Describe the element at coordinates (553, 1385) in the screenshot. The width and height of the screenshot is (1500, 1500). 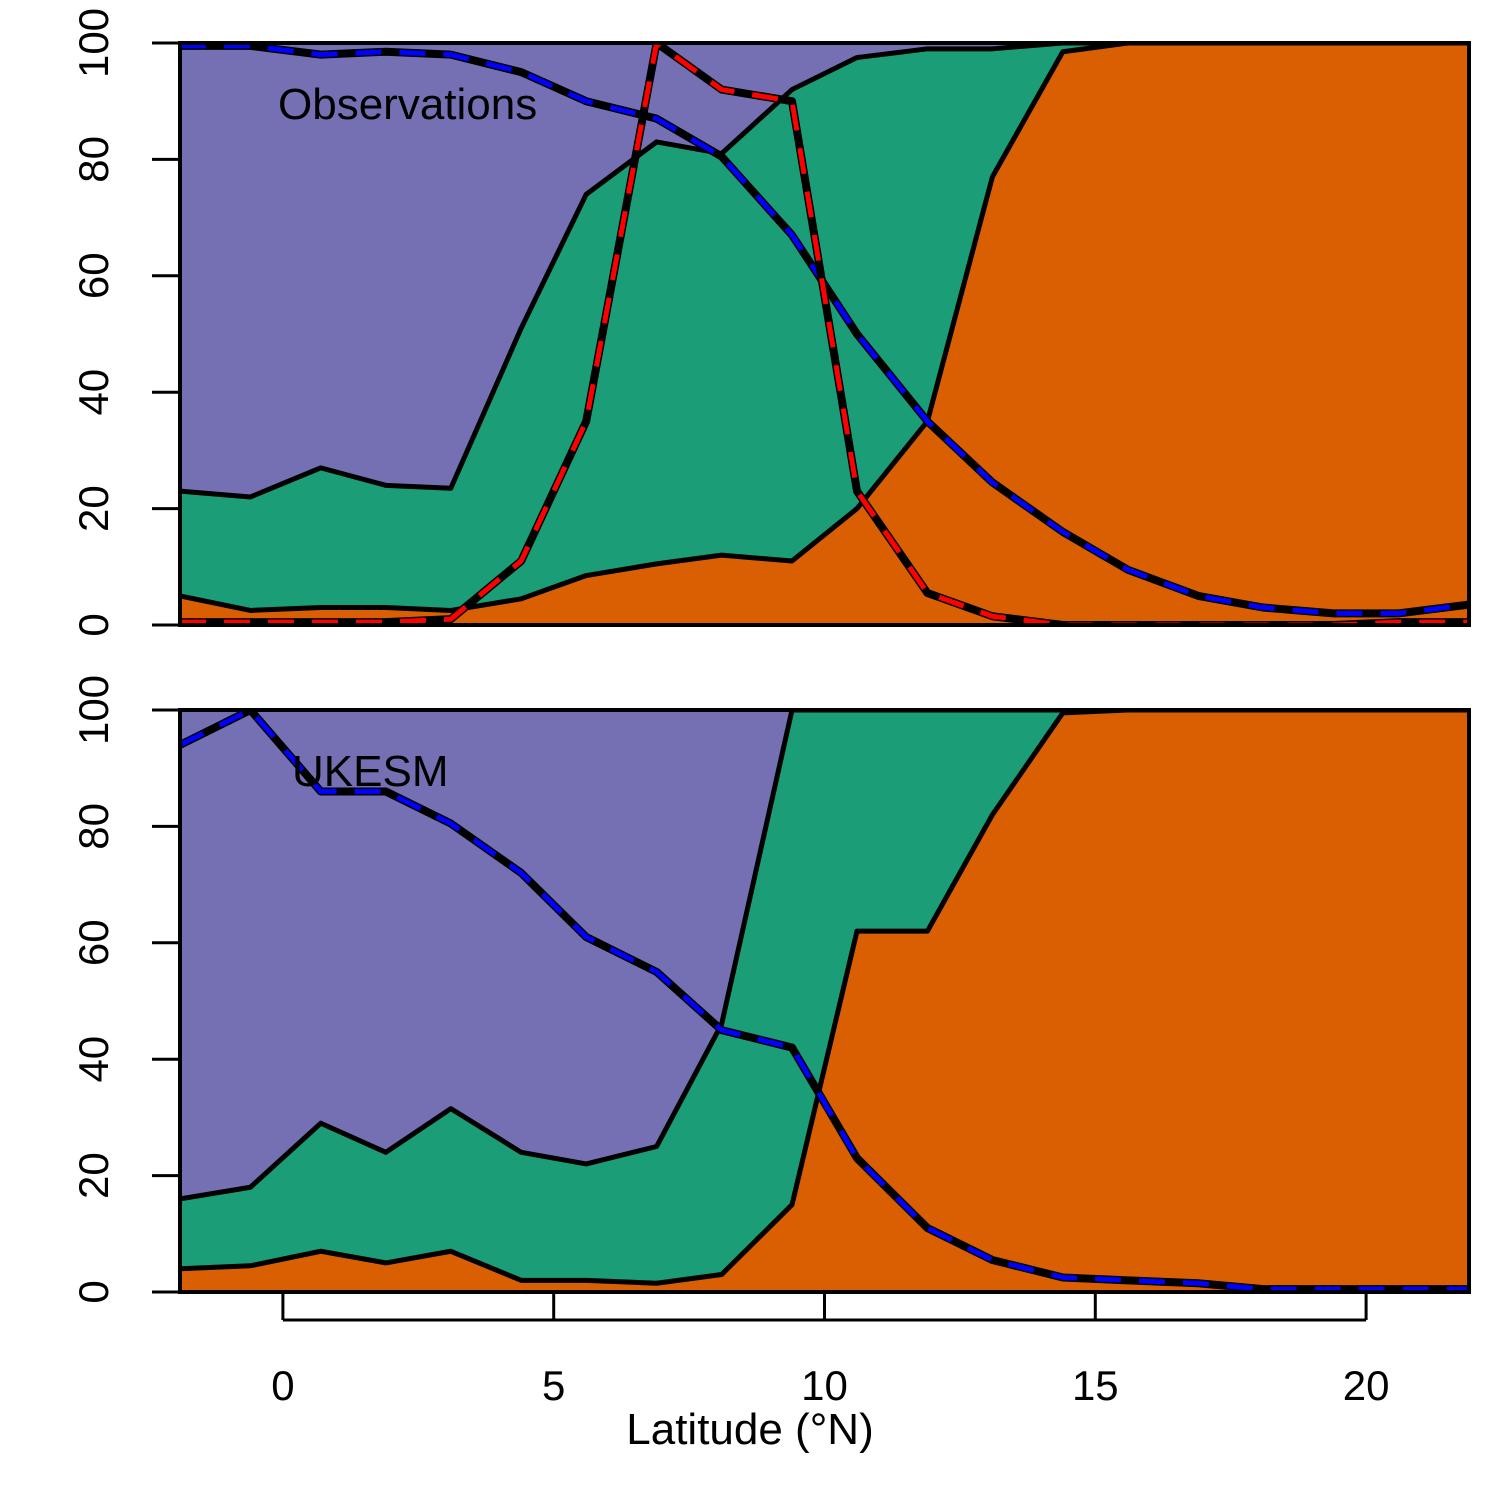
I see `x-tick-label: 5` at that location.